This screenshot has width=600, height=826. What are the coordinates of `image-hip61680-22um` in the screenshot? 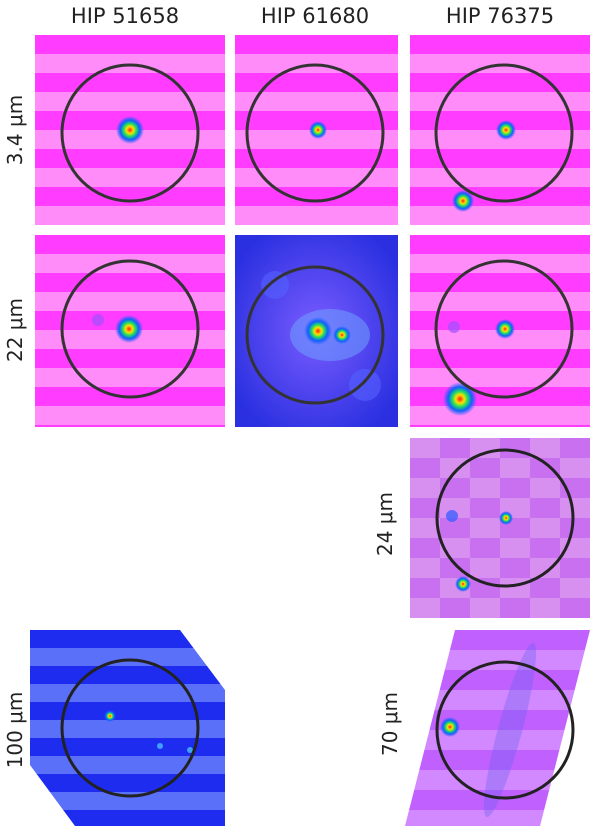 It's located at (316, 331).